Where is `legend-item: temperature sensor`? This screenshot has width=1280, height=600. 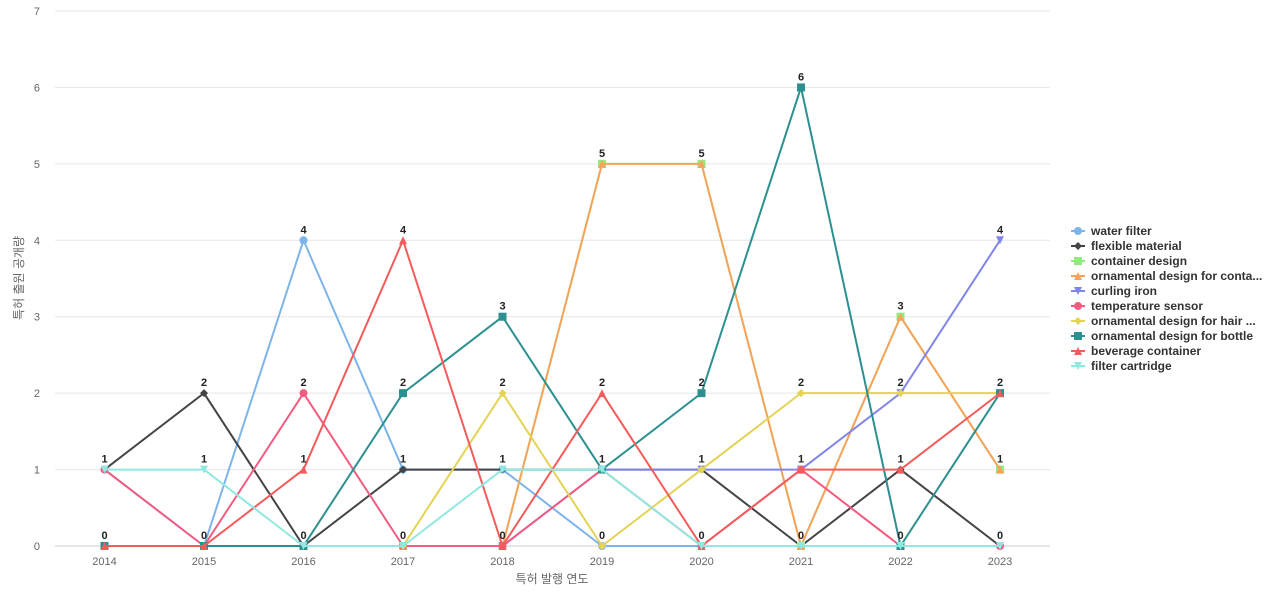
legend-item: temperature sensor is located at coordinates (1137, 306).